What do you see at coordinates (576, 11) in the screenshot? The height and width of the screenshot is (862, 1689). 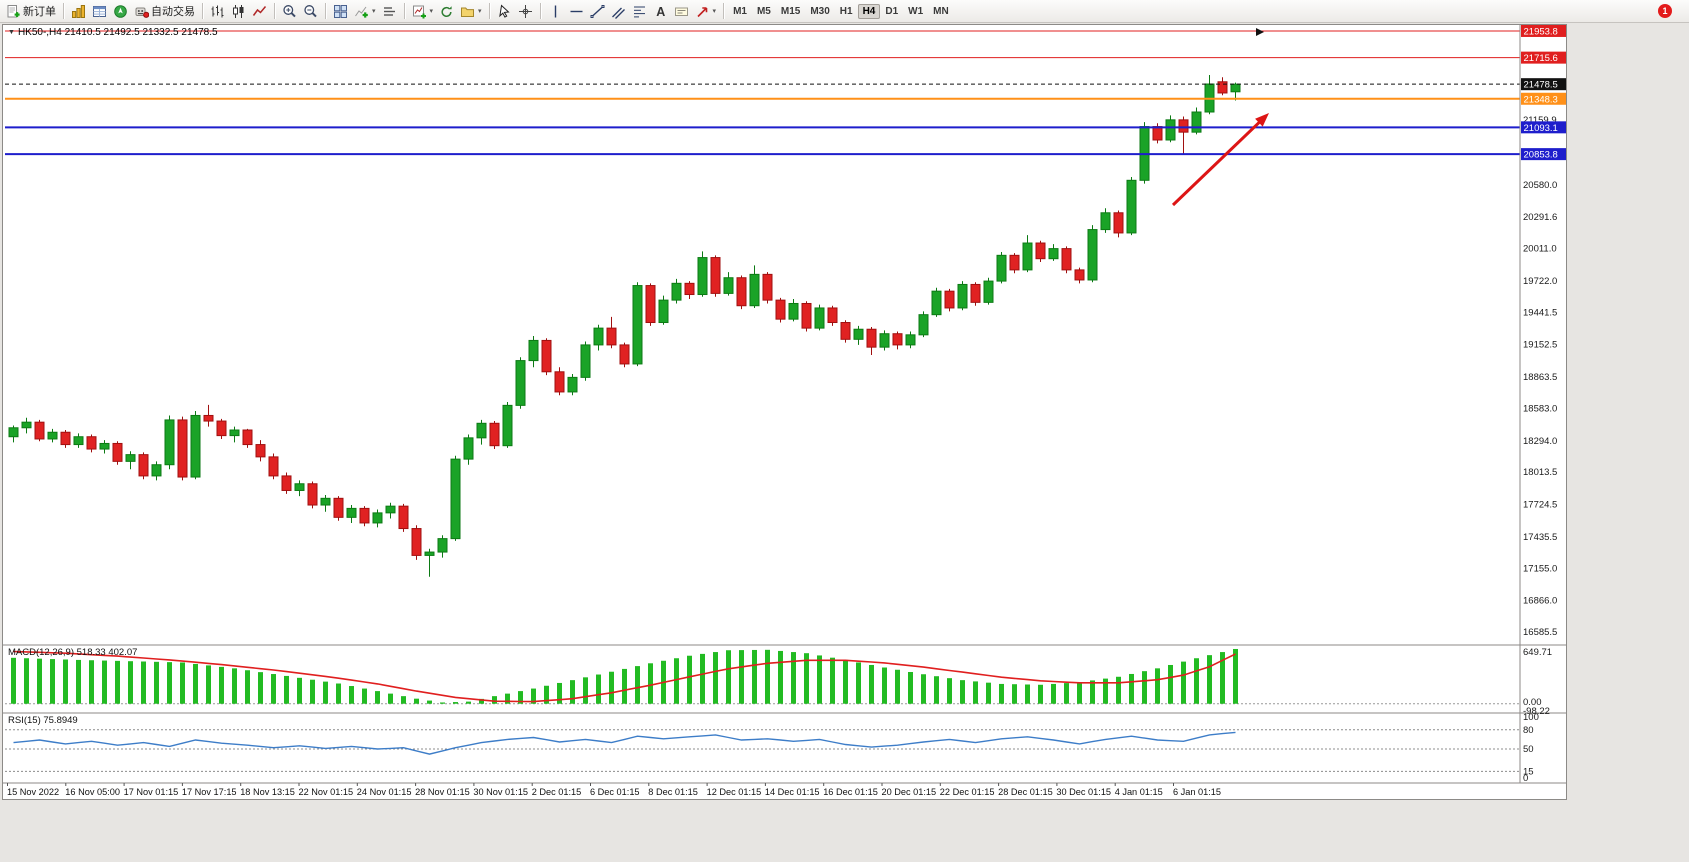 I see `horizontal-line-button` at bounding box center [576, 11].